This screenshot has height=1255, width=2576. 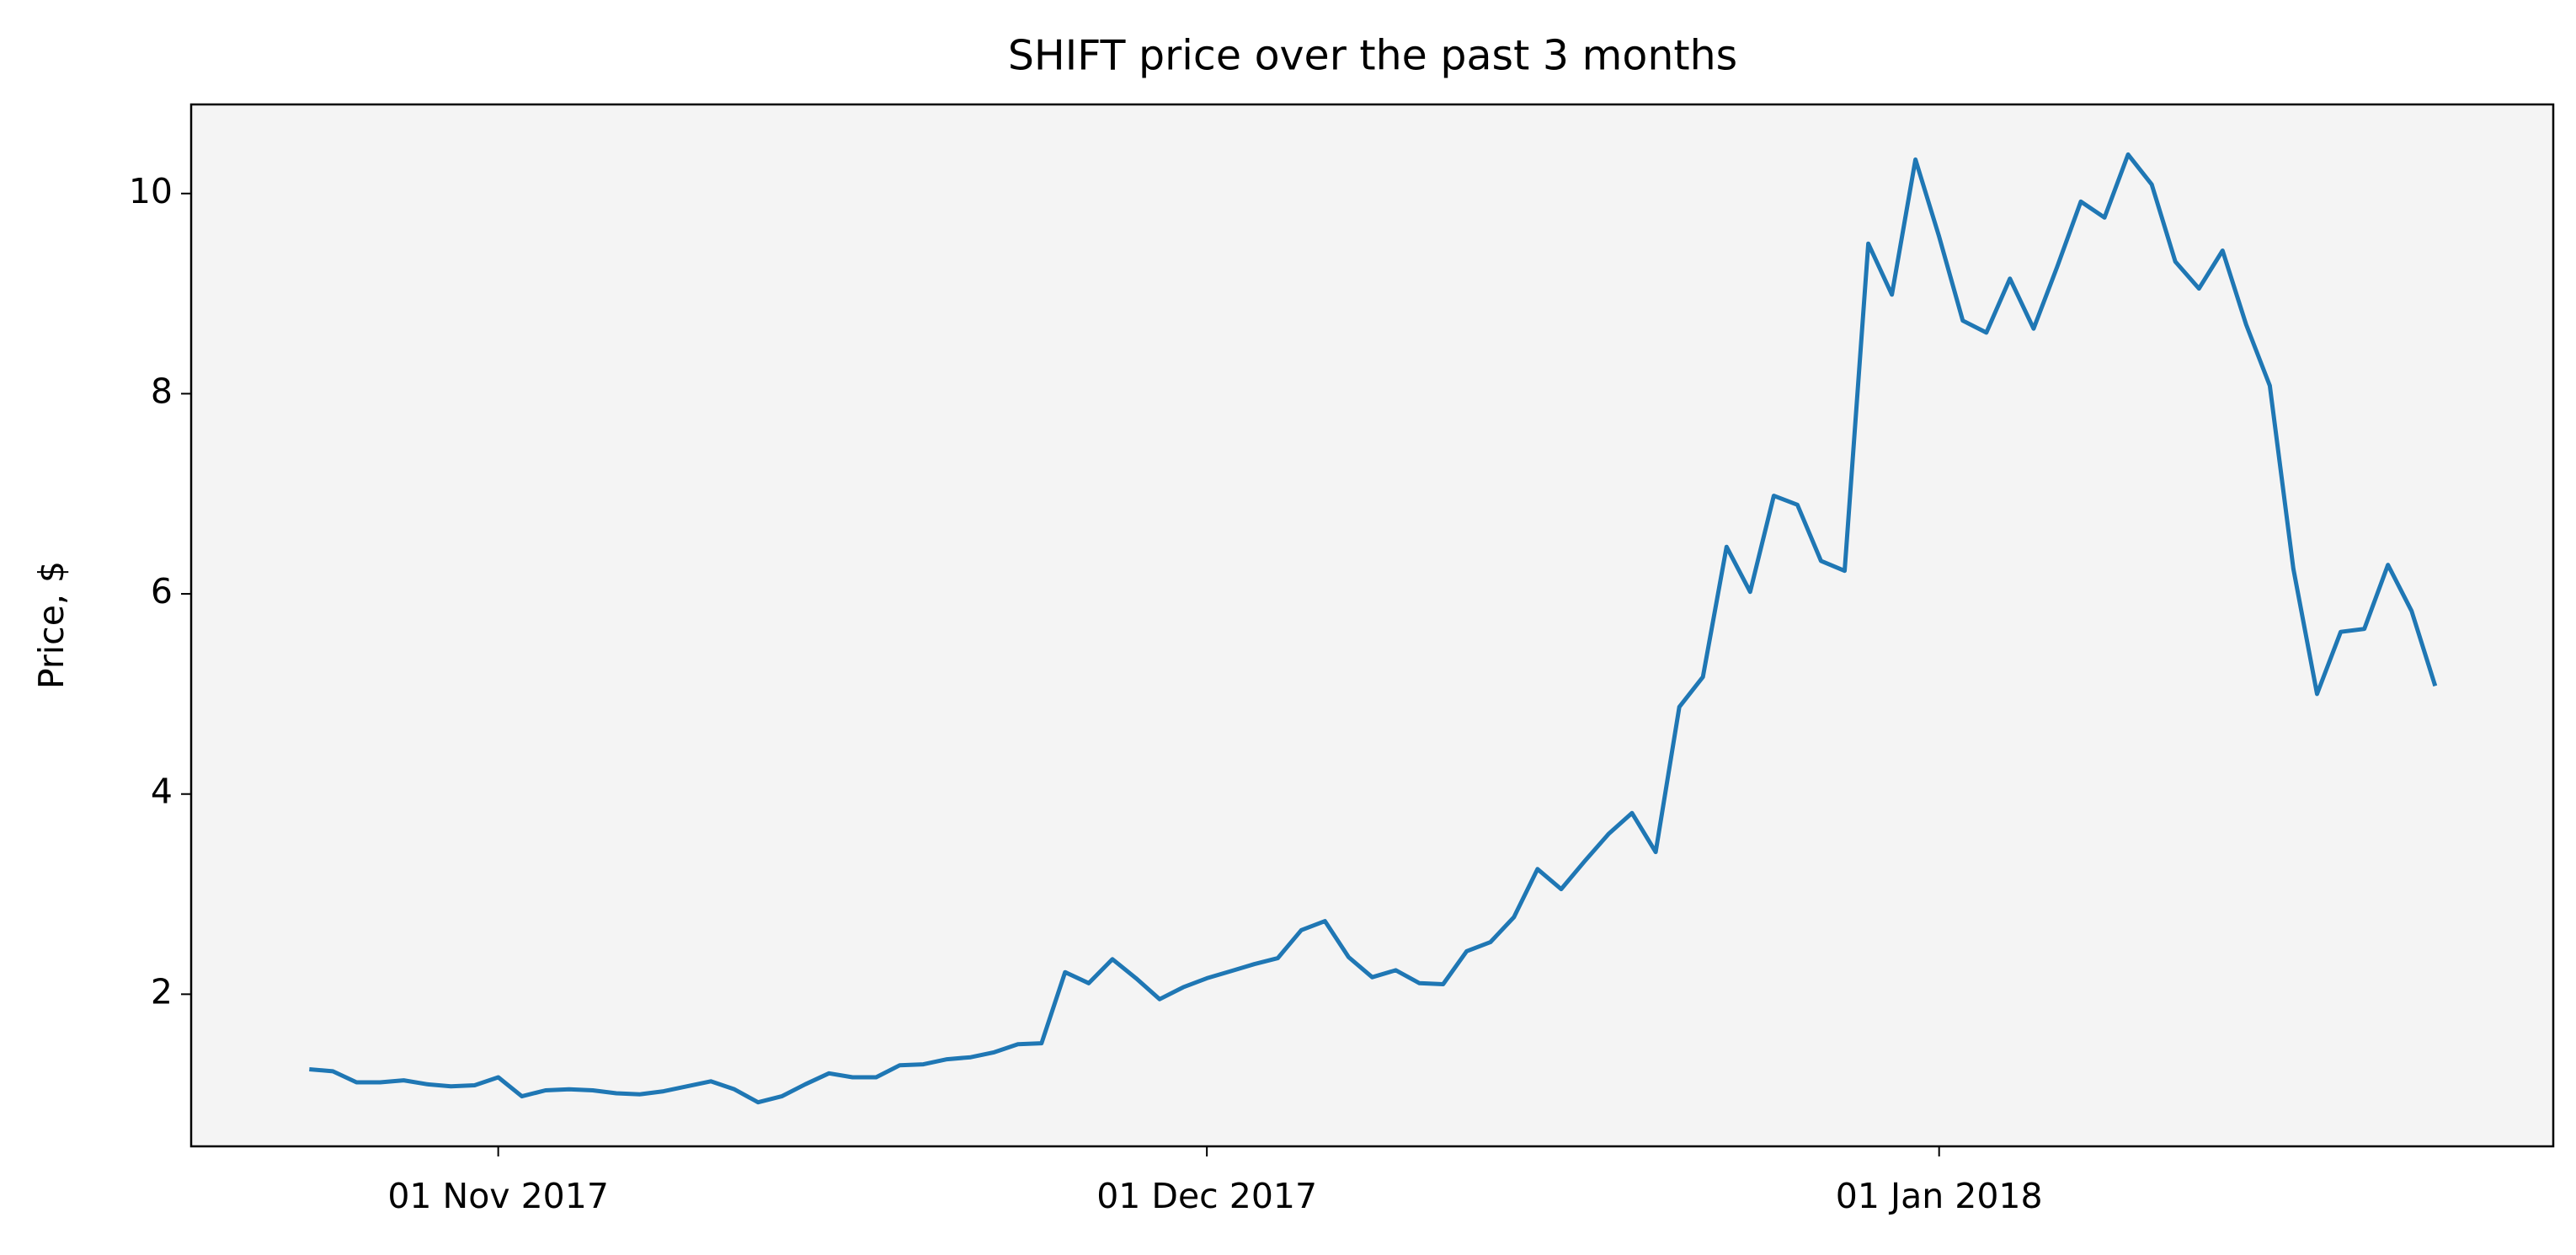 I want to click on y-tick-label: 8, so click(x=162, y=391).